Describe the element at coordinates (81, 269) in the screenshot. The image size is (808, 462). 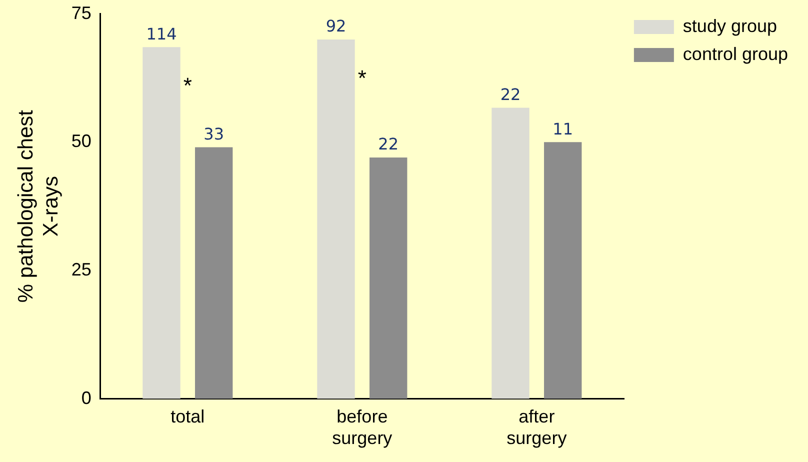
I see `y-tick-label: 25` at that location.